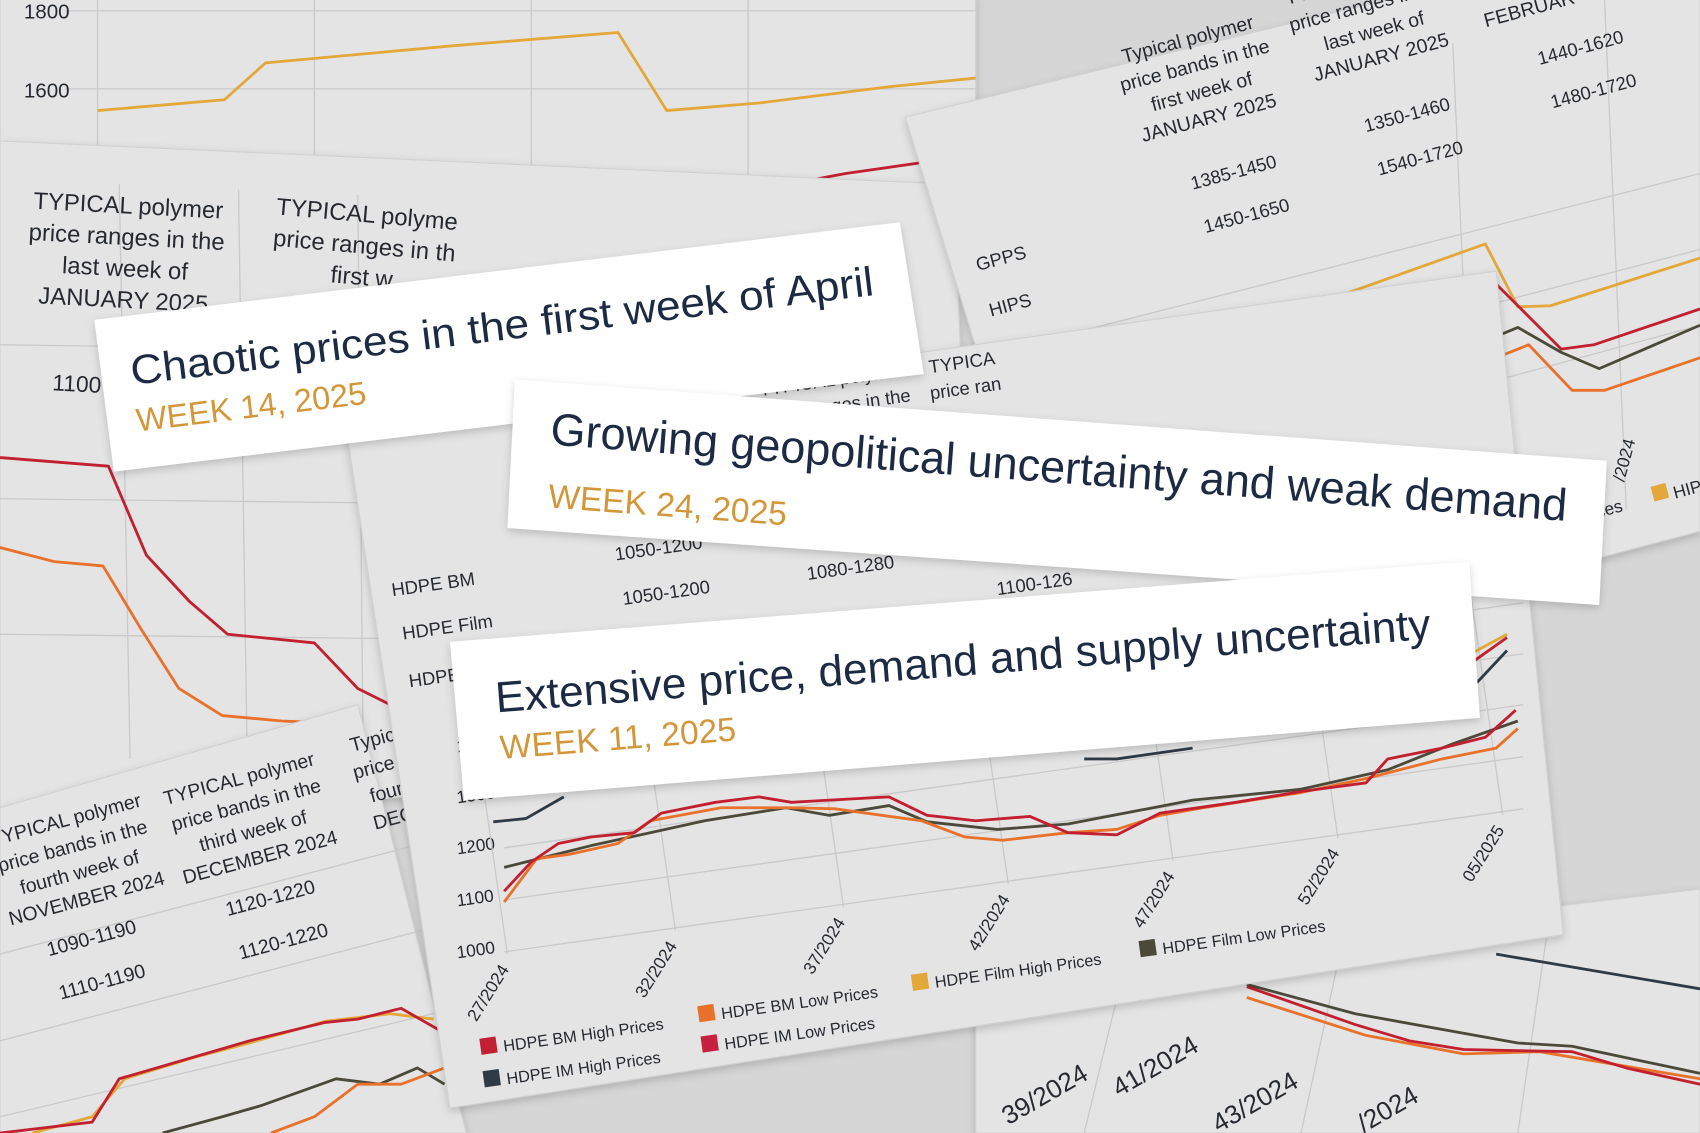  I want to click on y-tick-label: 1600, so click(47, 91).